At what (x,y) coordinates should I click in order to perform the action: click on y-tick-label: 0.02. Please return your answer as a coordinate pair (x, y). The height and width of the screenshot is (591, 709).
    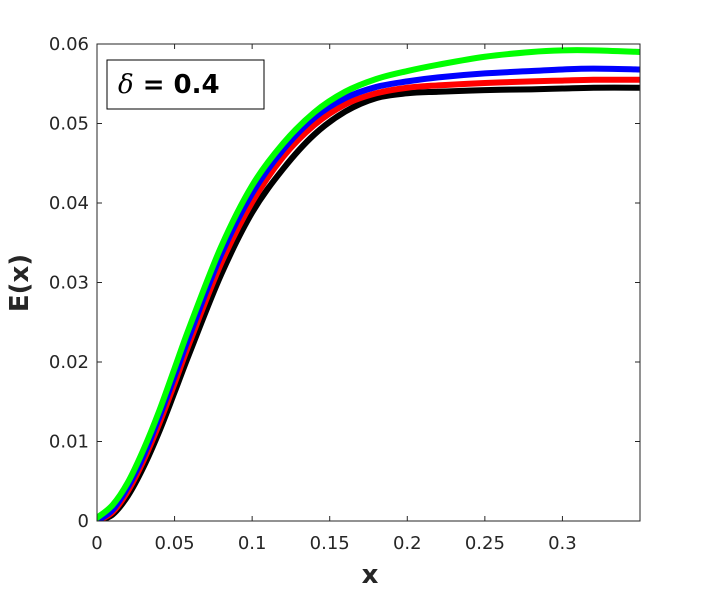
    Looking at the image, I should click on (69, 362).